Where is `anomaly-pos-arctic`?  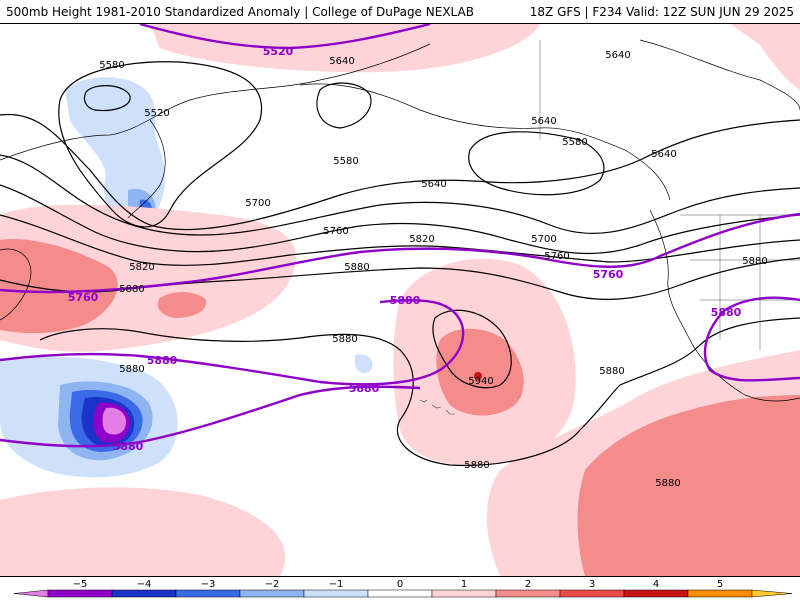
anomaly-pos-arctic is located at coordinates (345, 48).